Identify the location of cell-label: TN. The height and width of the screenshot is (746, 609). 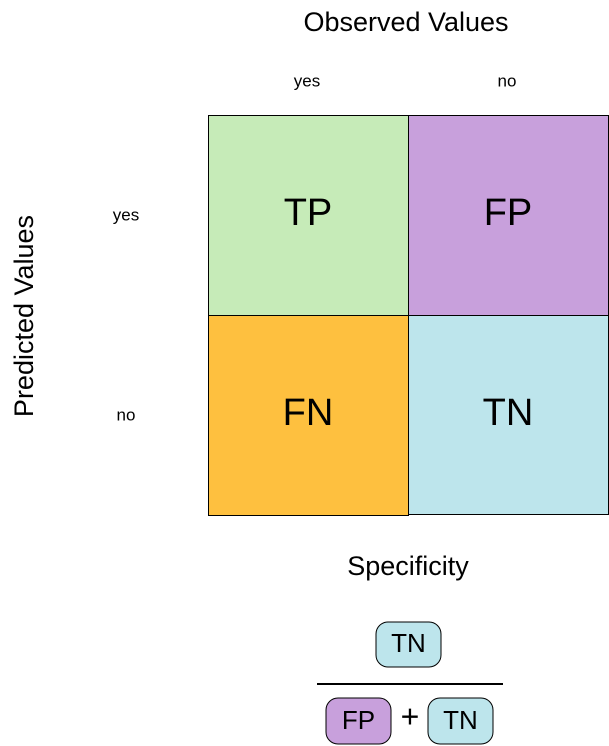
(508, 413).